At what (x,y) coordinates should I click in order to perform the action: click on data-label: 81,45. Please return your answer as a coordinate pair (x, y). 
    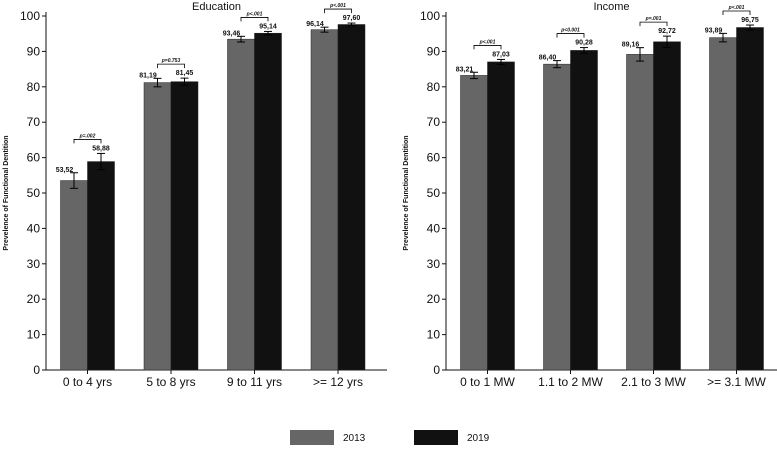
    Looking at the image, I should click on (185, 73).